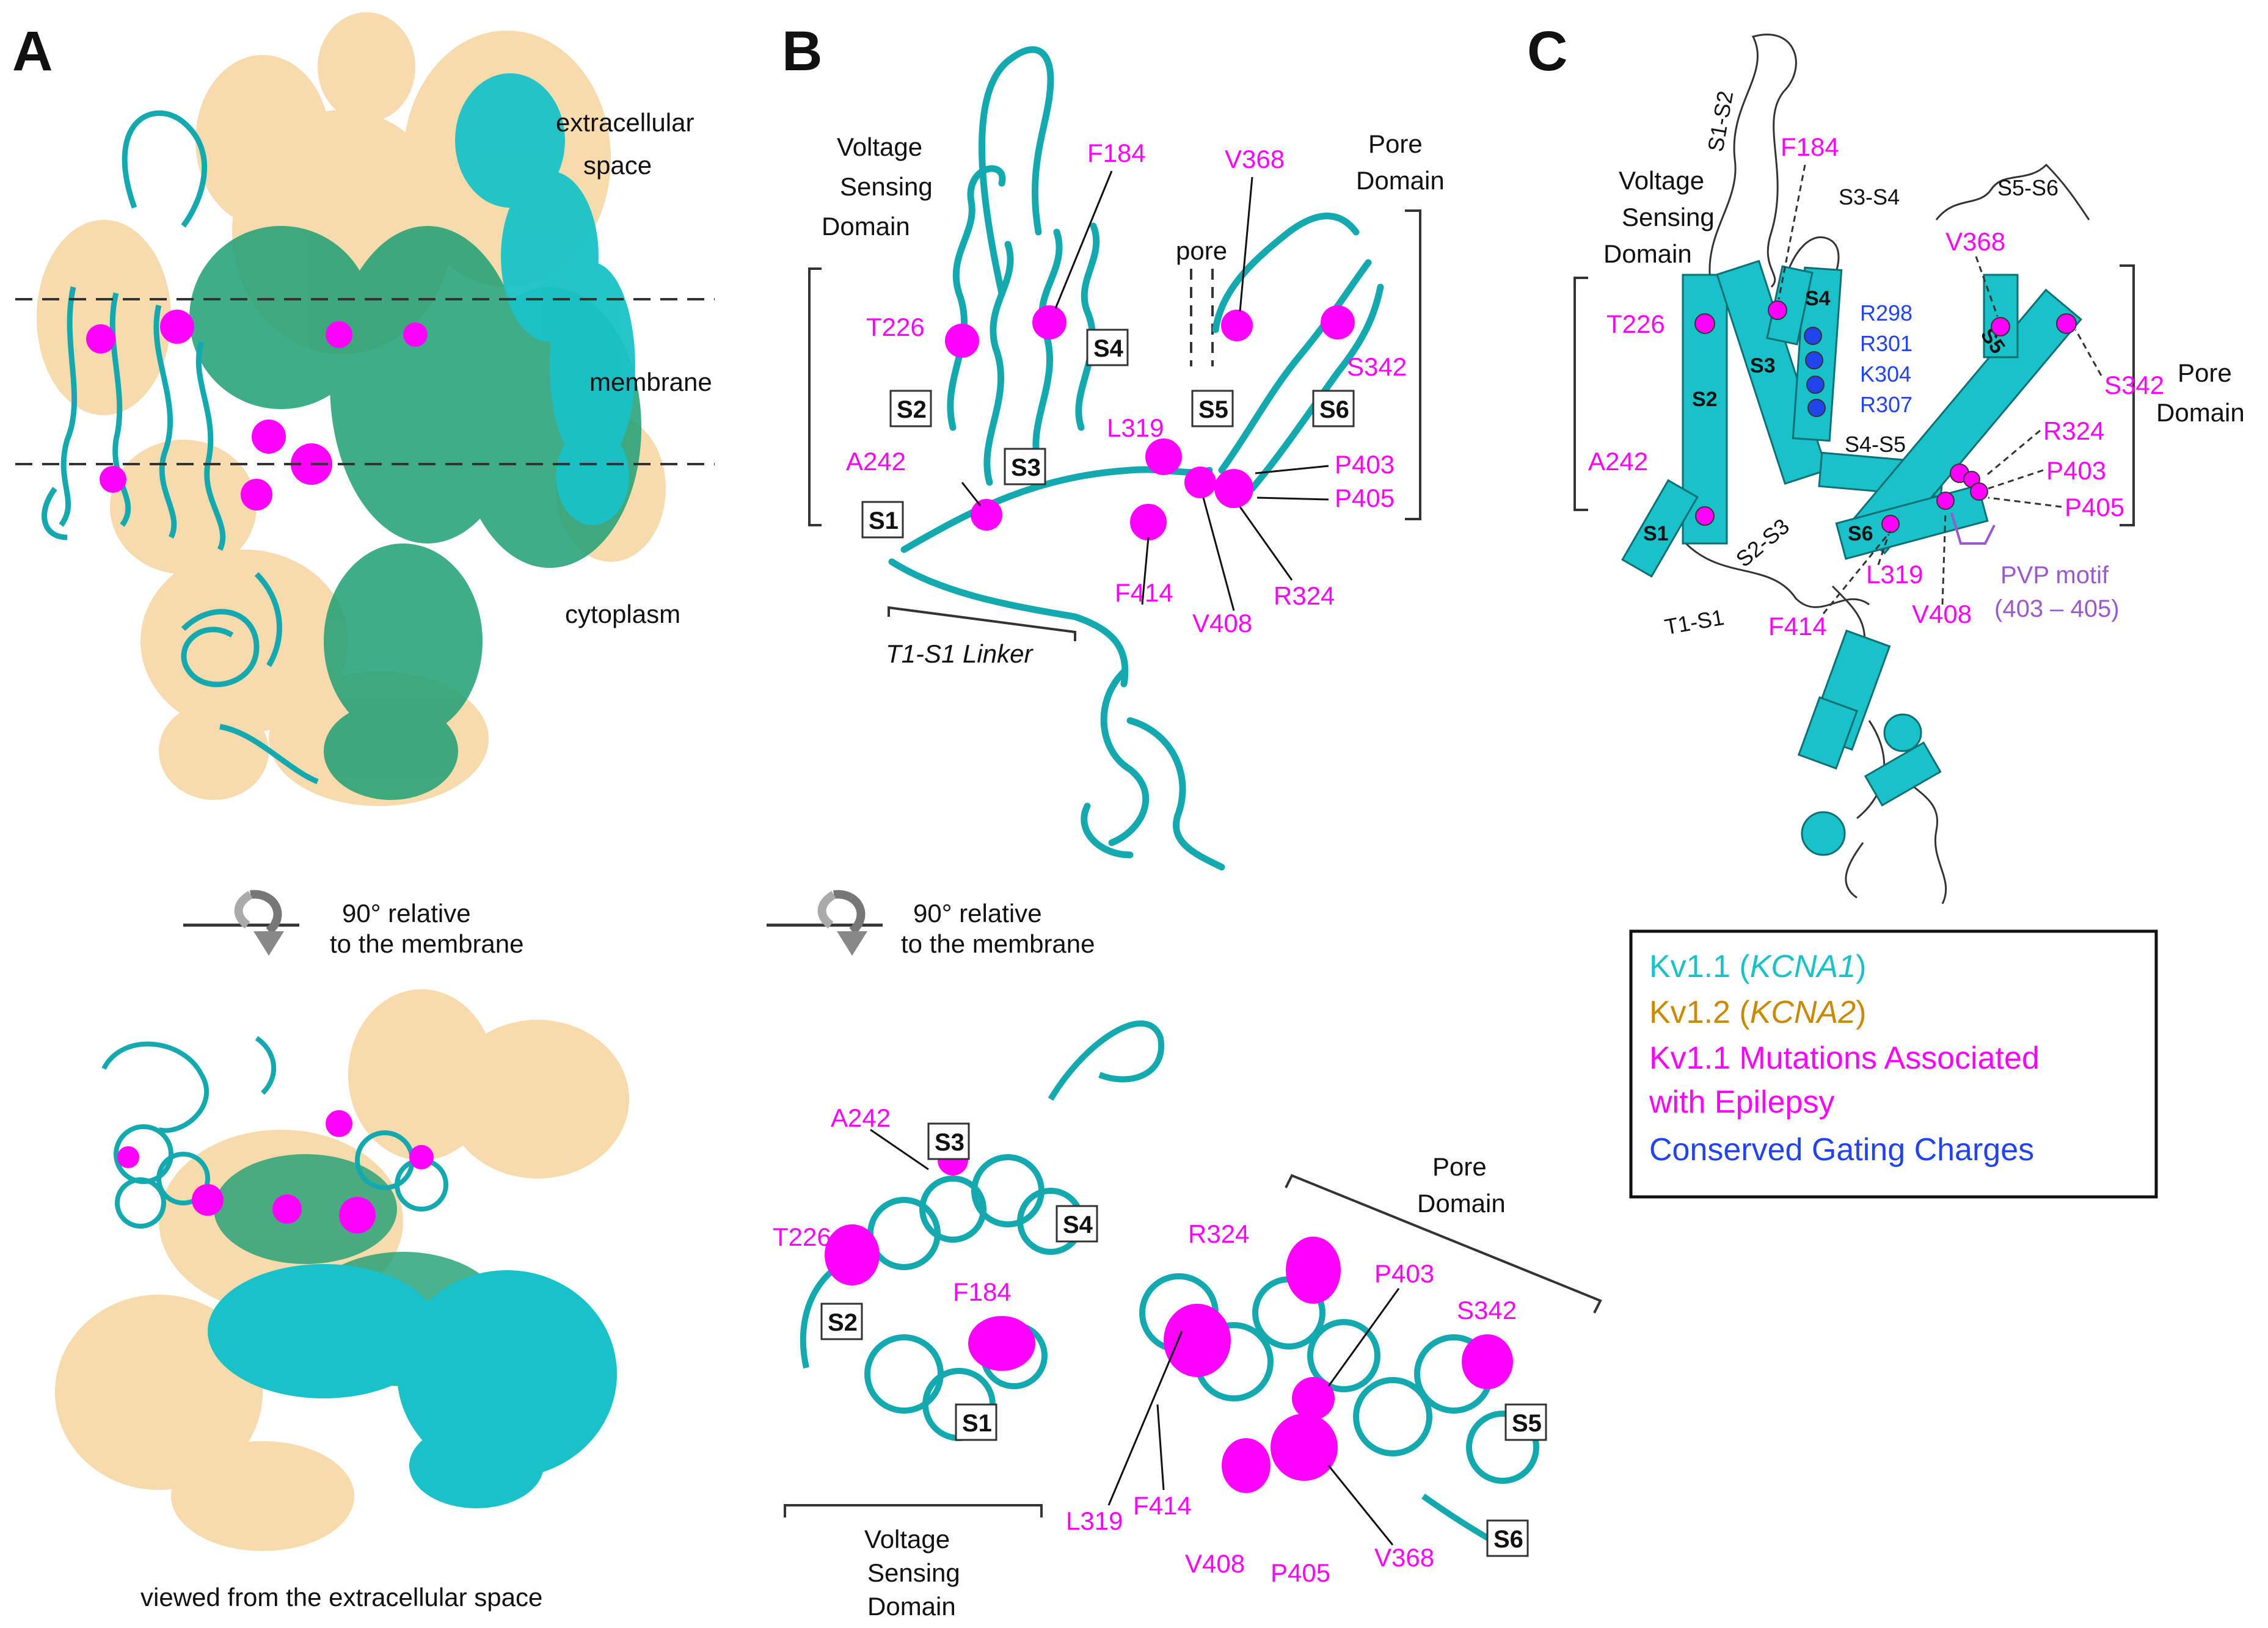  Describe the element at coordinates (861, 1117) in the screenshot. I see `mut-b2-a242: A242` at that location.